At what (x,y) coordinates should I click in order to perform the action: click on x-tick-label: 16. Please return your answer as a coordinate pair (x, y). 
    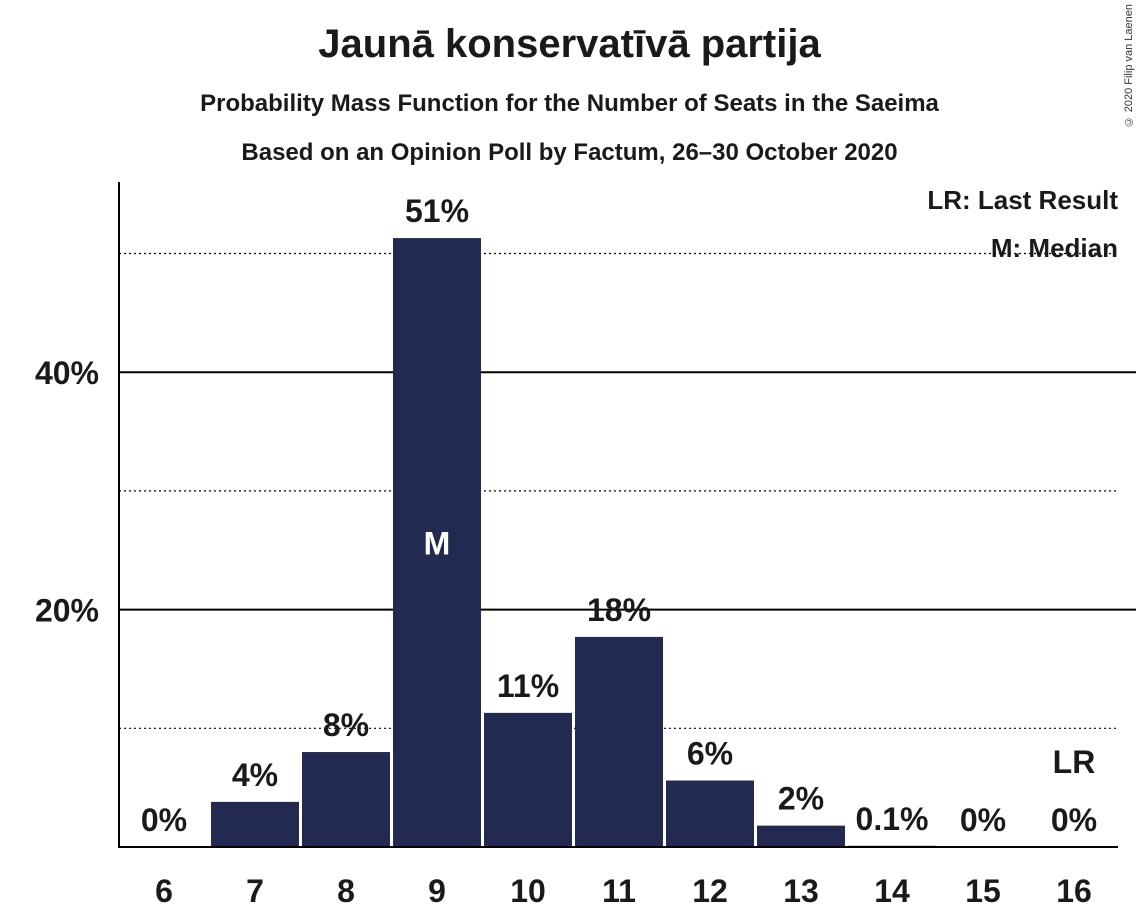
    Looking at the image, I should click on (1074, 891).